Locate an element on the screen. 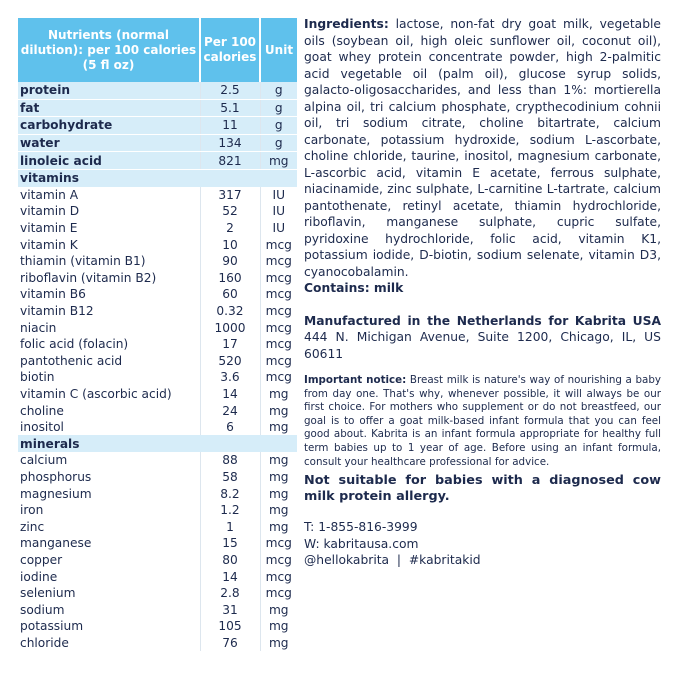 The width and height of the screenshot is (679, 679). nutrient-value: 15 is located at coordinates (230, 543).